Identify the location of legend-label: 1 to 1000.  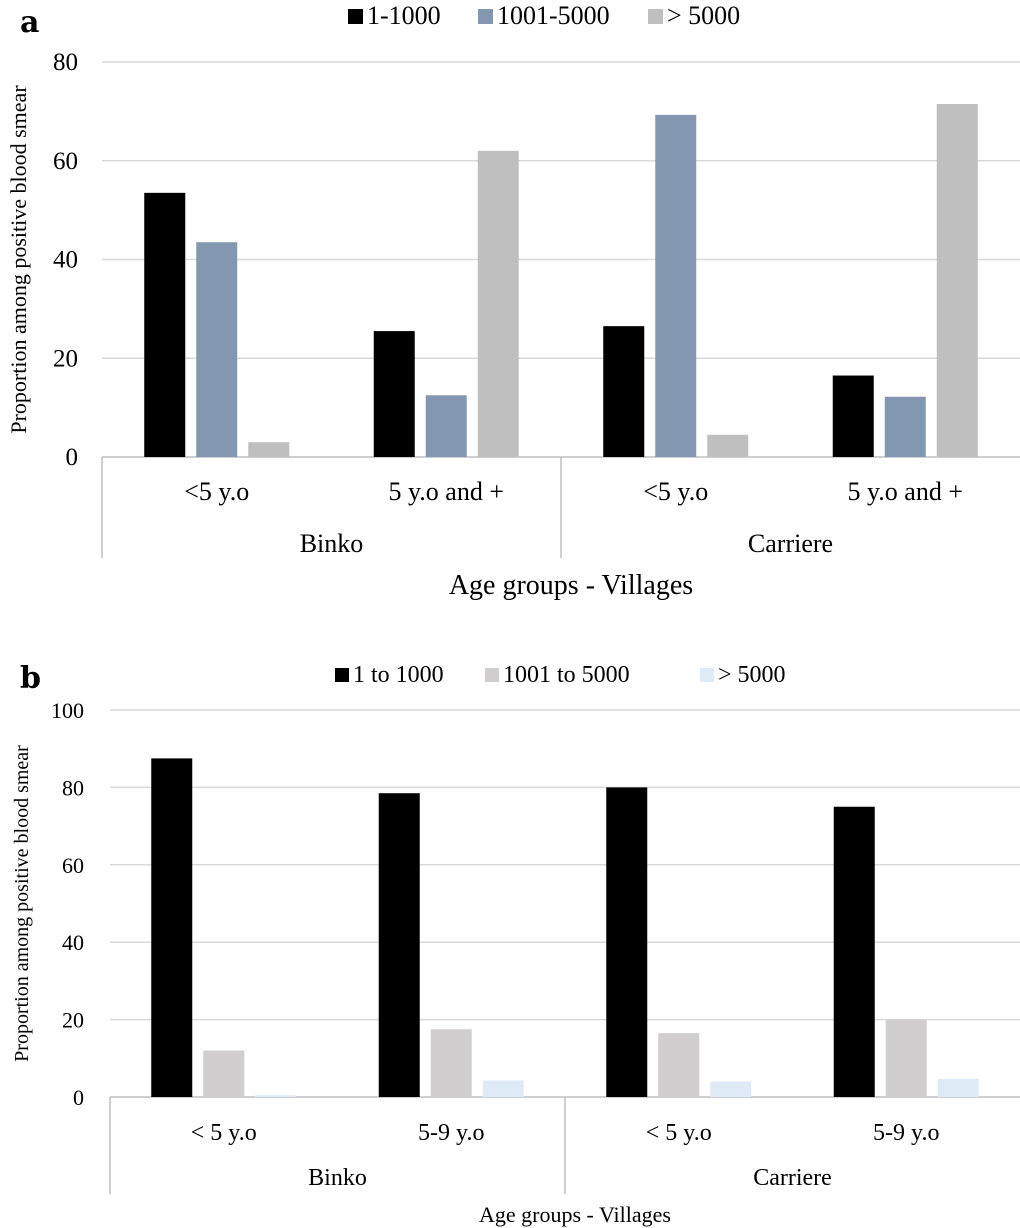
(398, 675).